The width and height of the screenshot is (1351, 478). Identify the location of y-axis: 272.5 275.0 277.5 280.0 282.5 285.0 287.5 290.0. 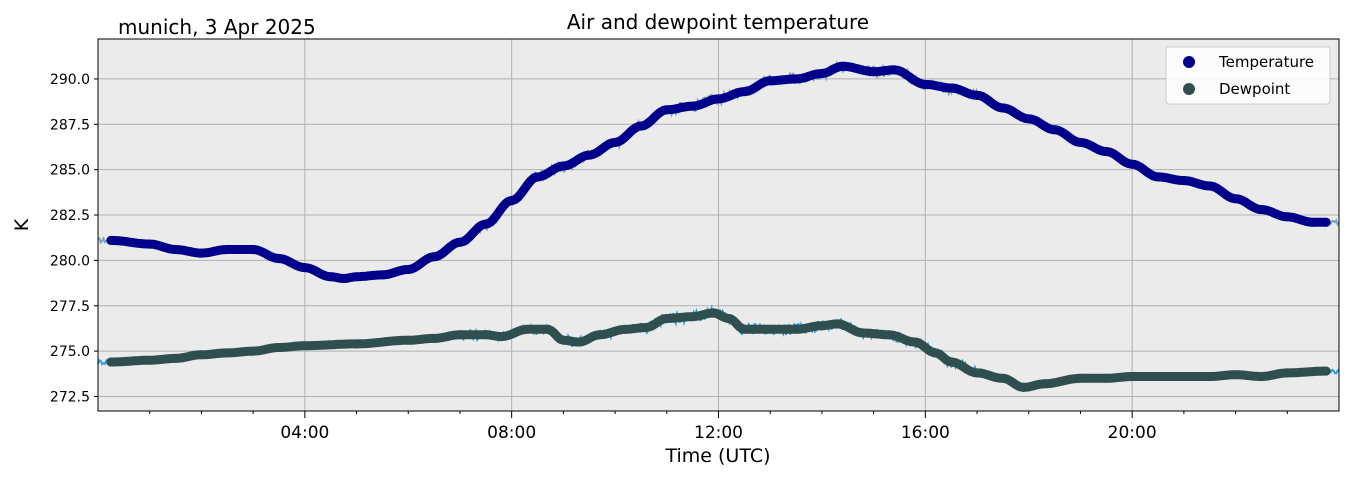
(74, 238).